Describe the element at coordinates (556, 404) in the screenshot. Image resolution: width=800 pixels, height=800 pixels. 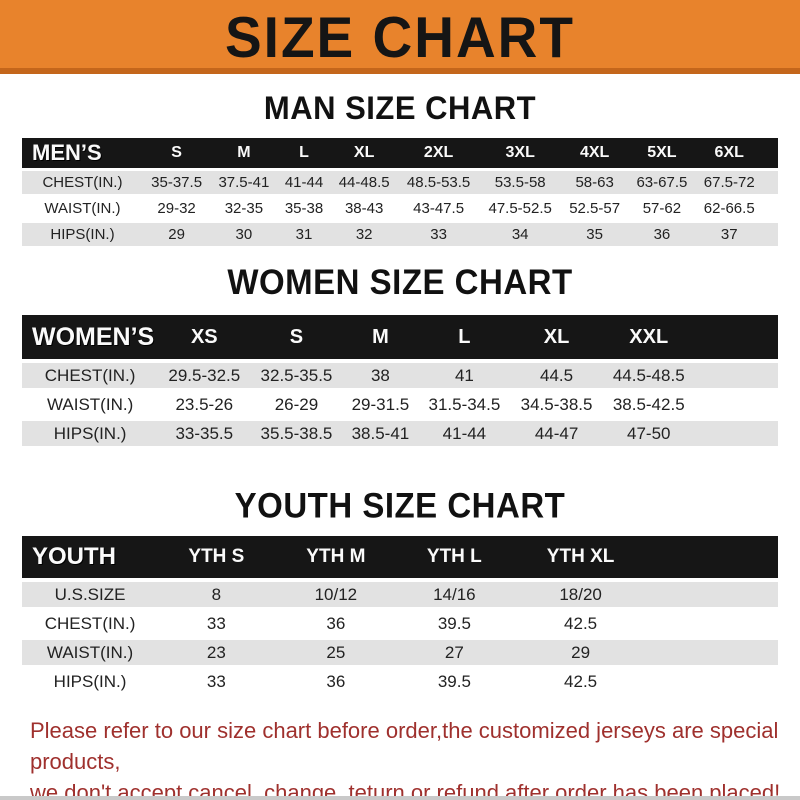
I see `size-value-cell: 34.5-38.5` at that location.